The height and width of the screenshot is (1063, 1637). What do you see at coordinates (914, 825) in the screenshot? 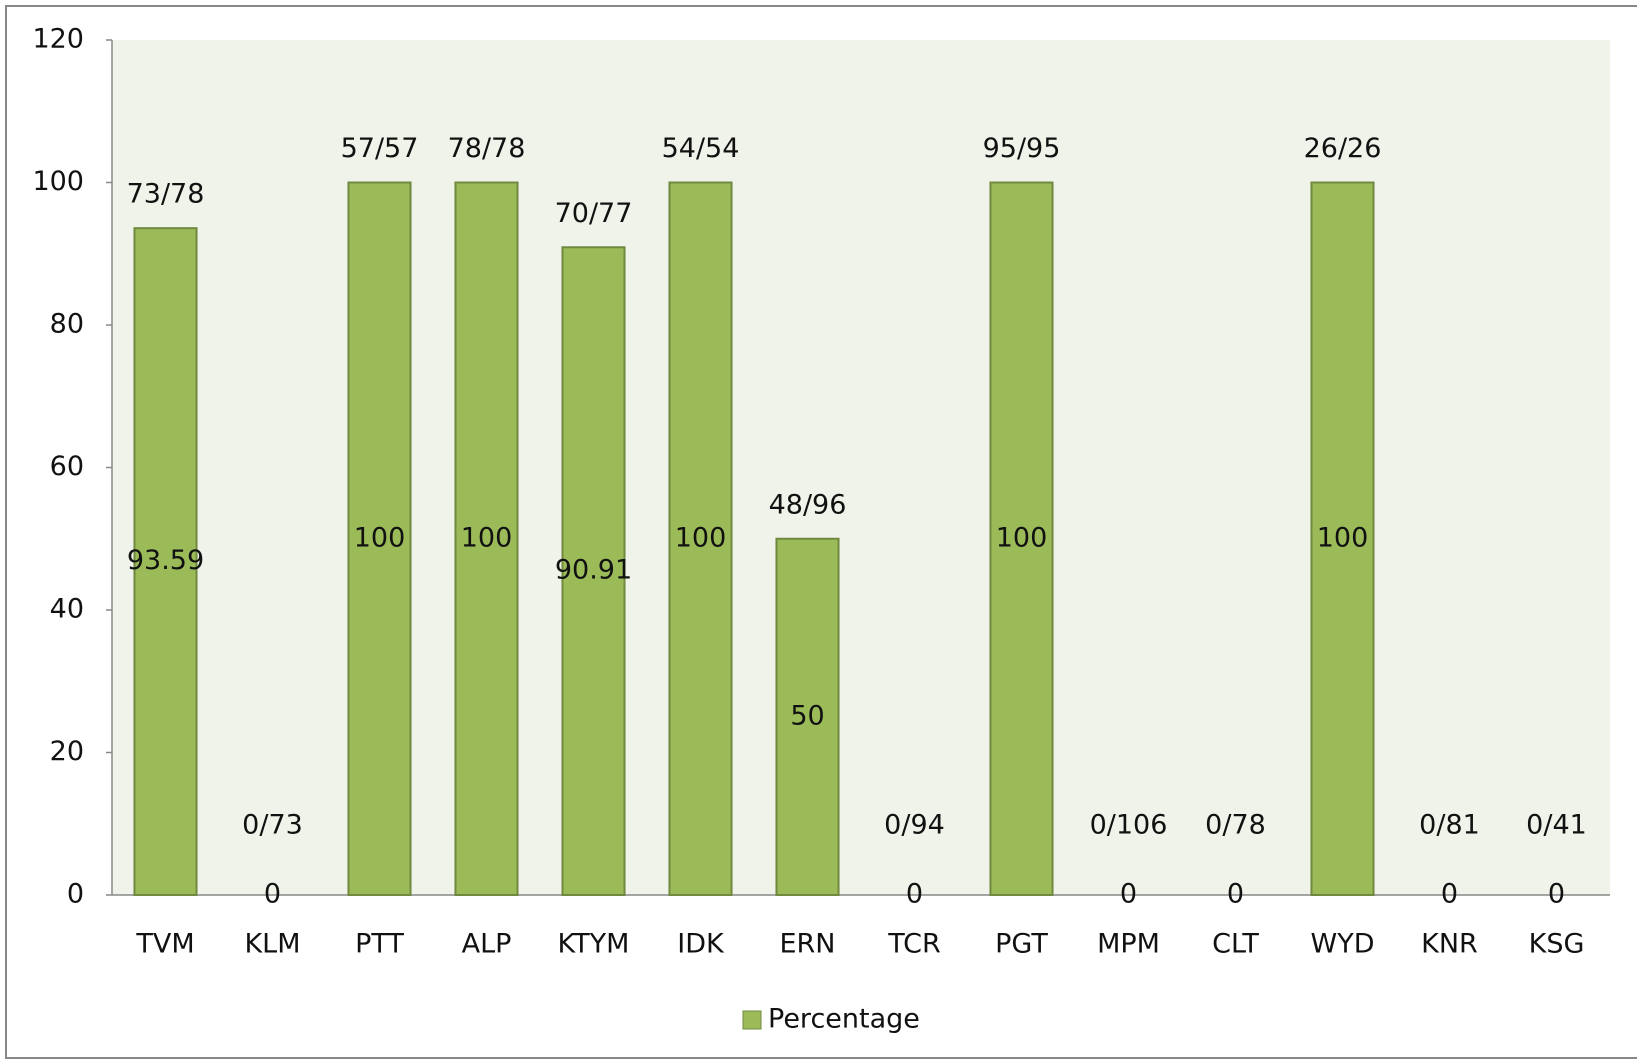
I see `annotation: 0/94` at bounding box center [914, 825].